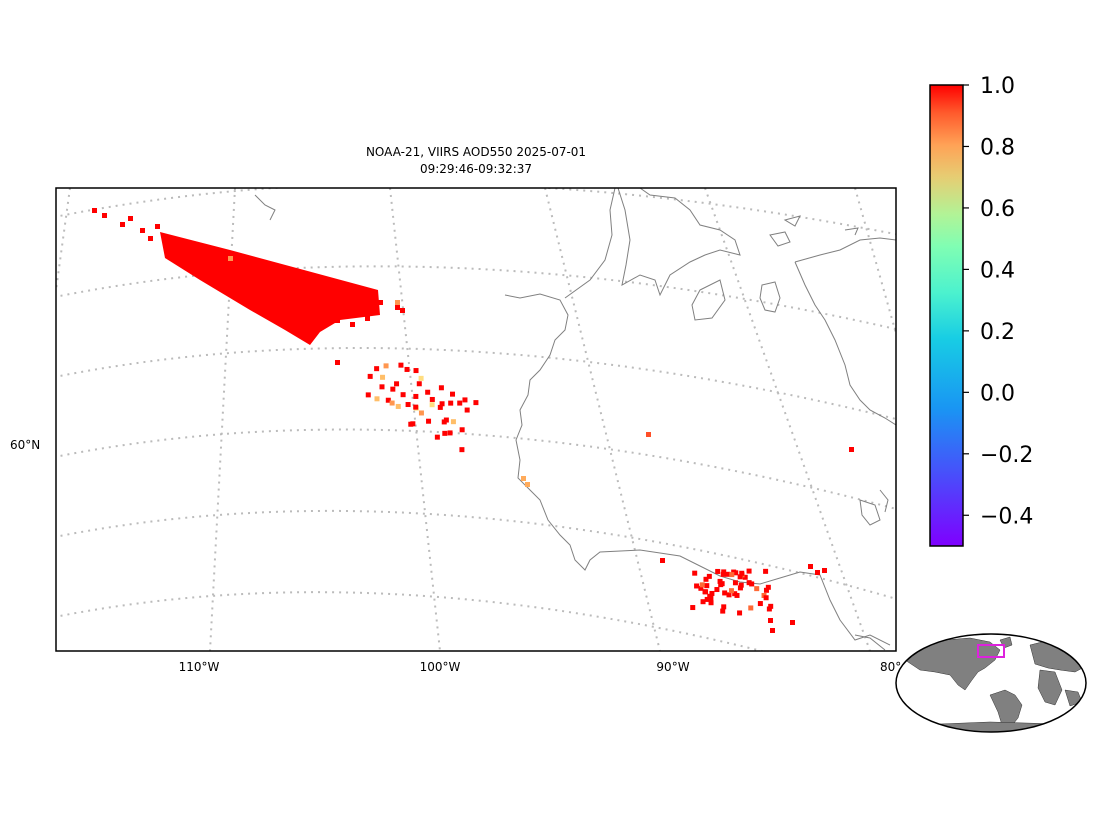  What do you see at coordinates (25, 445) in the screenshot?
I see `lat-label-60n: 60°N` at bounding box center [25, 445].